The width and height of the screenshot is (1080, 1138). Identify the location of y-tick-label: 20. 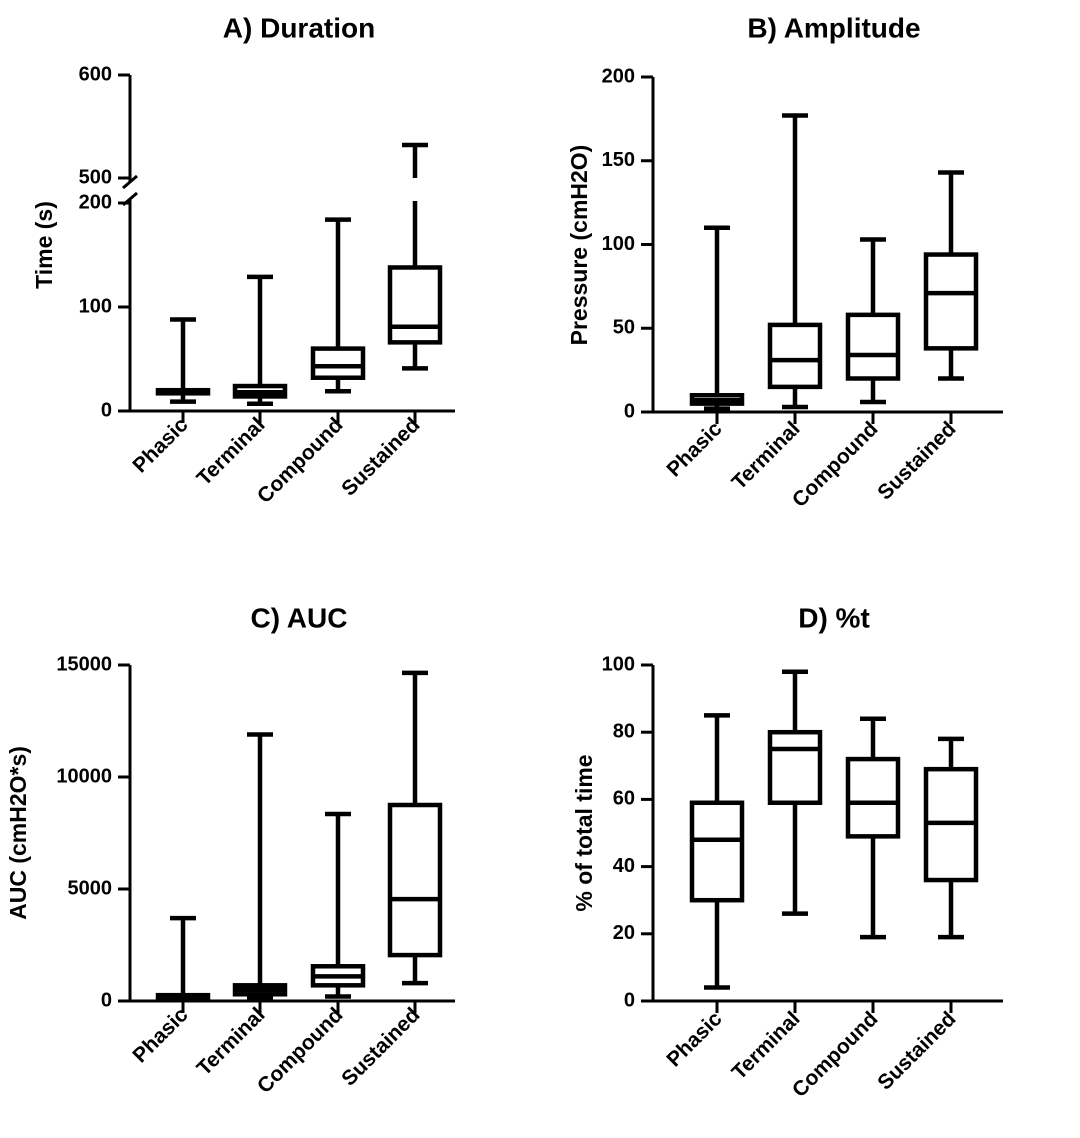
(624, 933).